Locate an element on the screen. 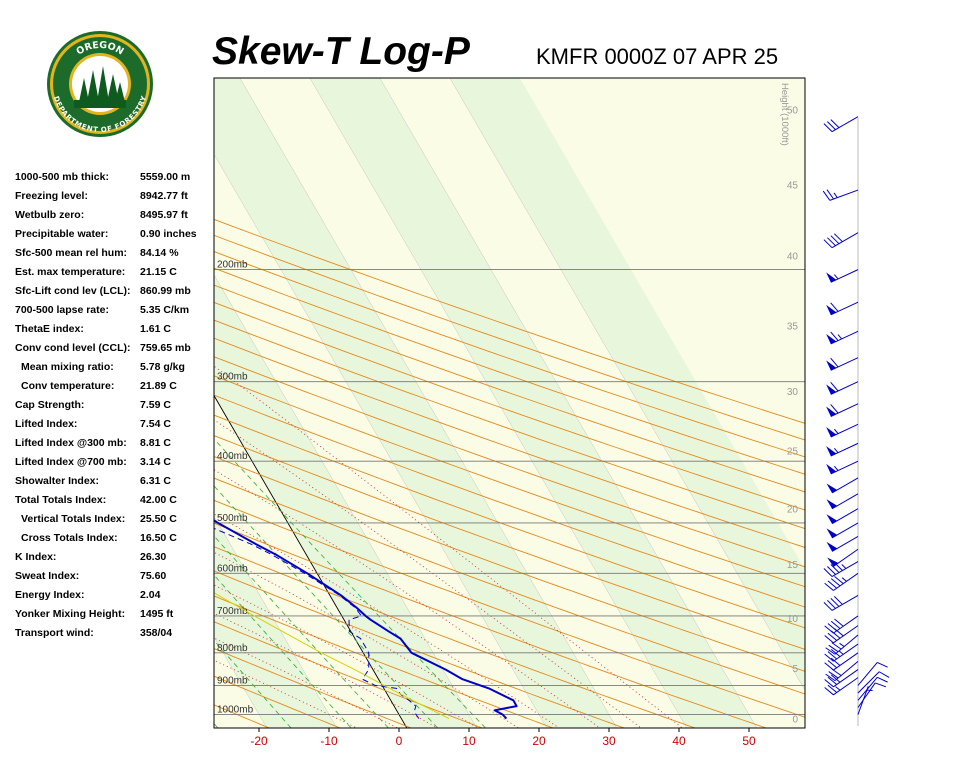  index-row: Yonker Mixing Height: 1495 ft is located at coordinates (112, 614).